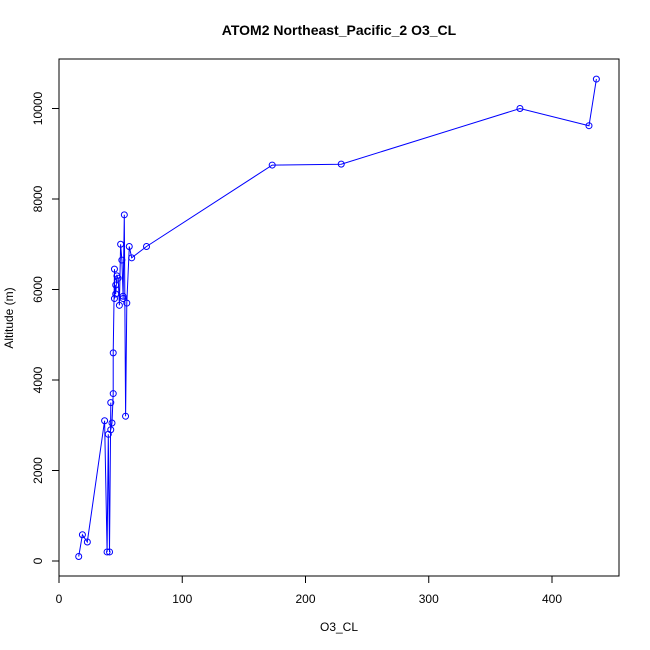  Describe the element at coordinates (182, 599) in the screenshot. I see `x-tick-label: 100` at that location.